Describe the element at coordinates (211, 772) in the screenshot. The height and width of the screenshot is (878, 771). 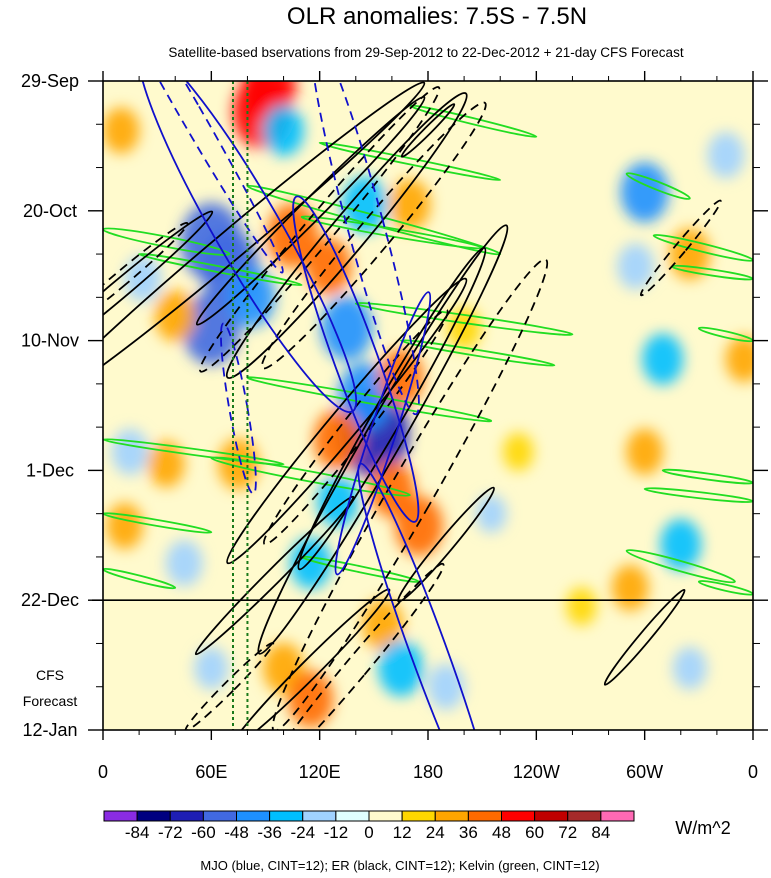
I see `x-tick-label: 60E` at that location.